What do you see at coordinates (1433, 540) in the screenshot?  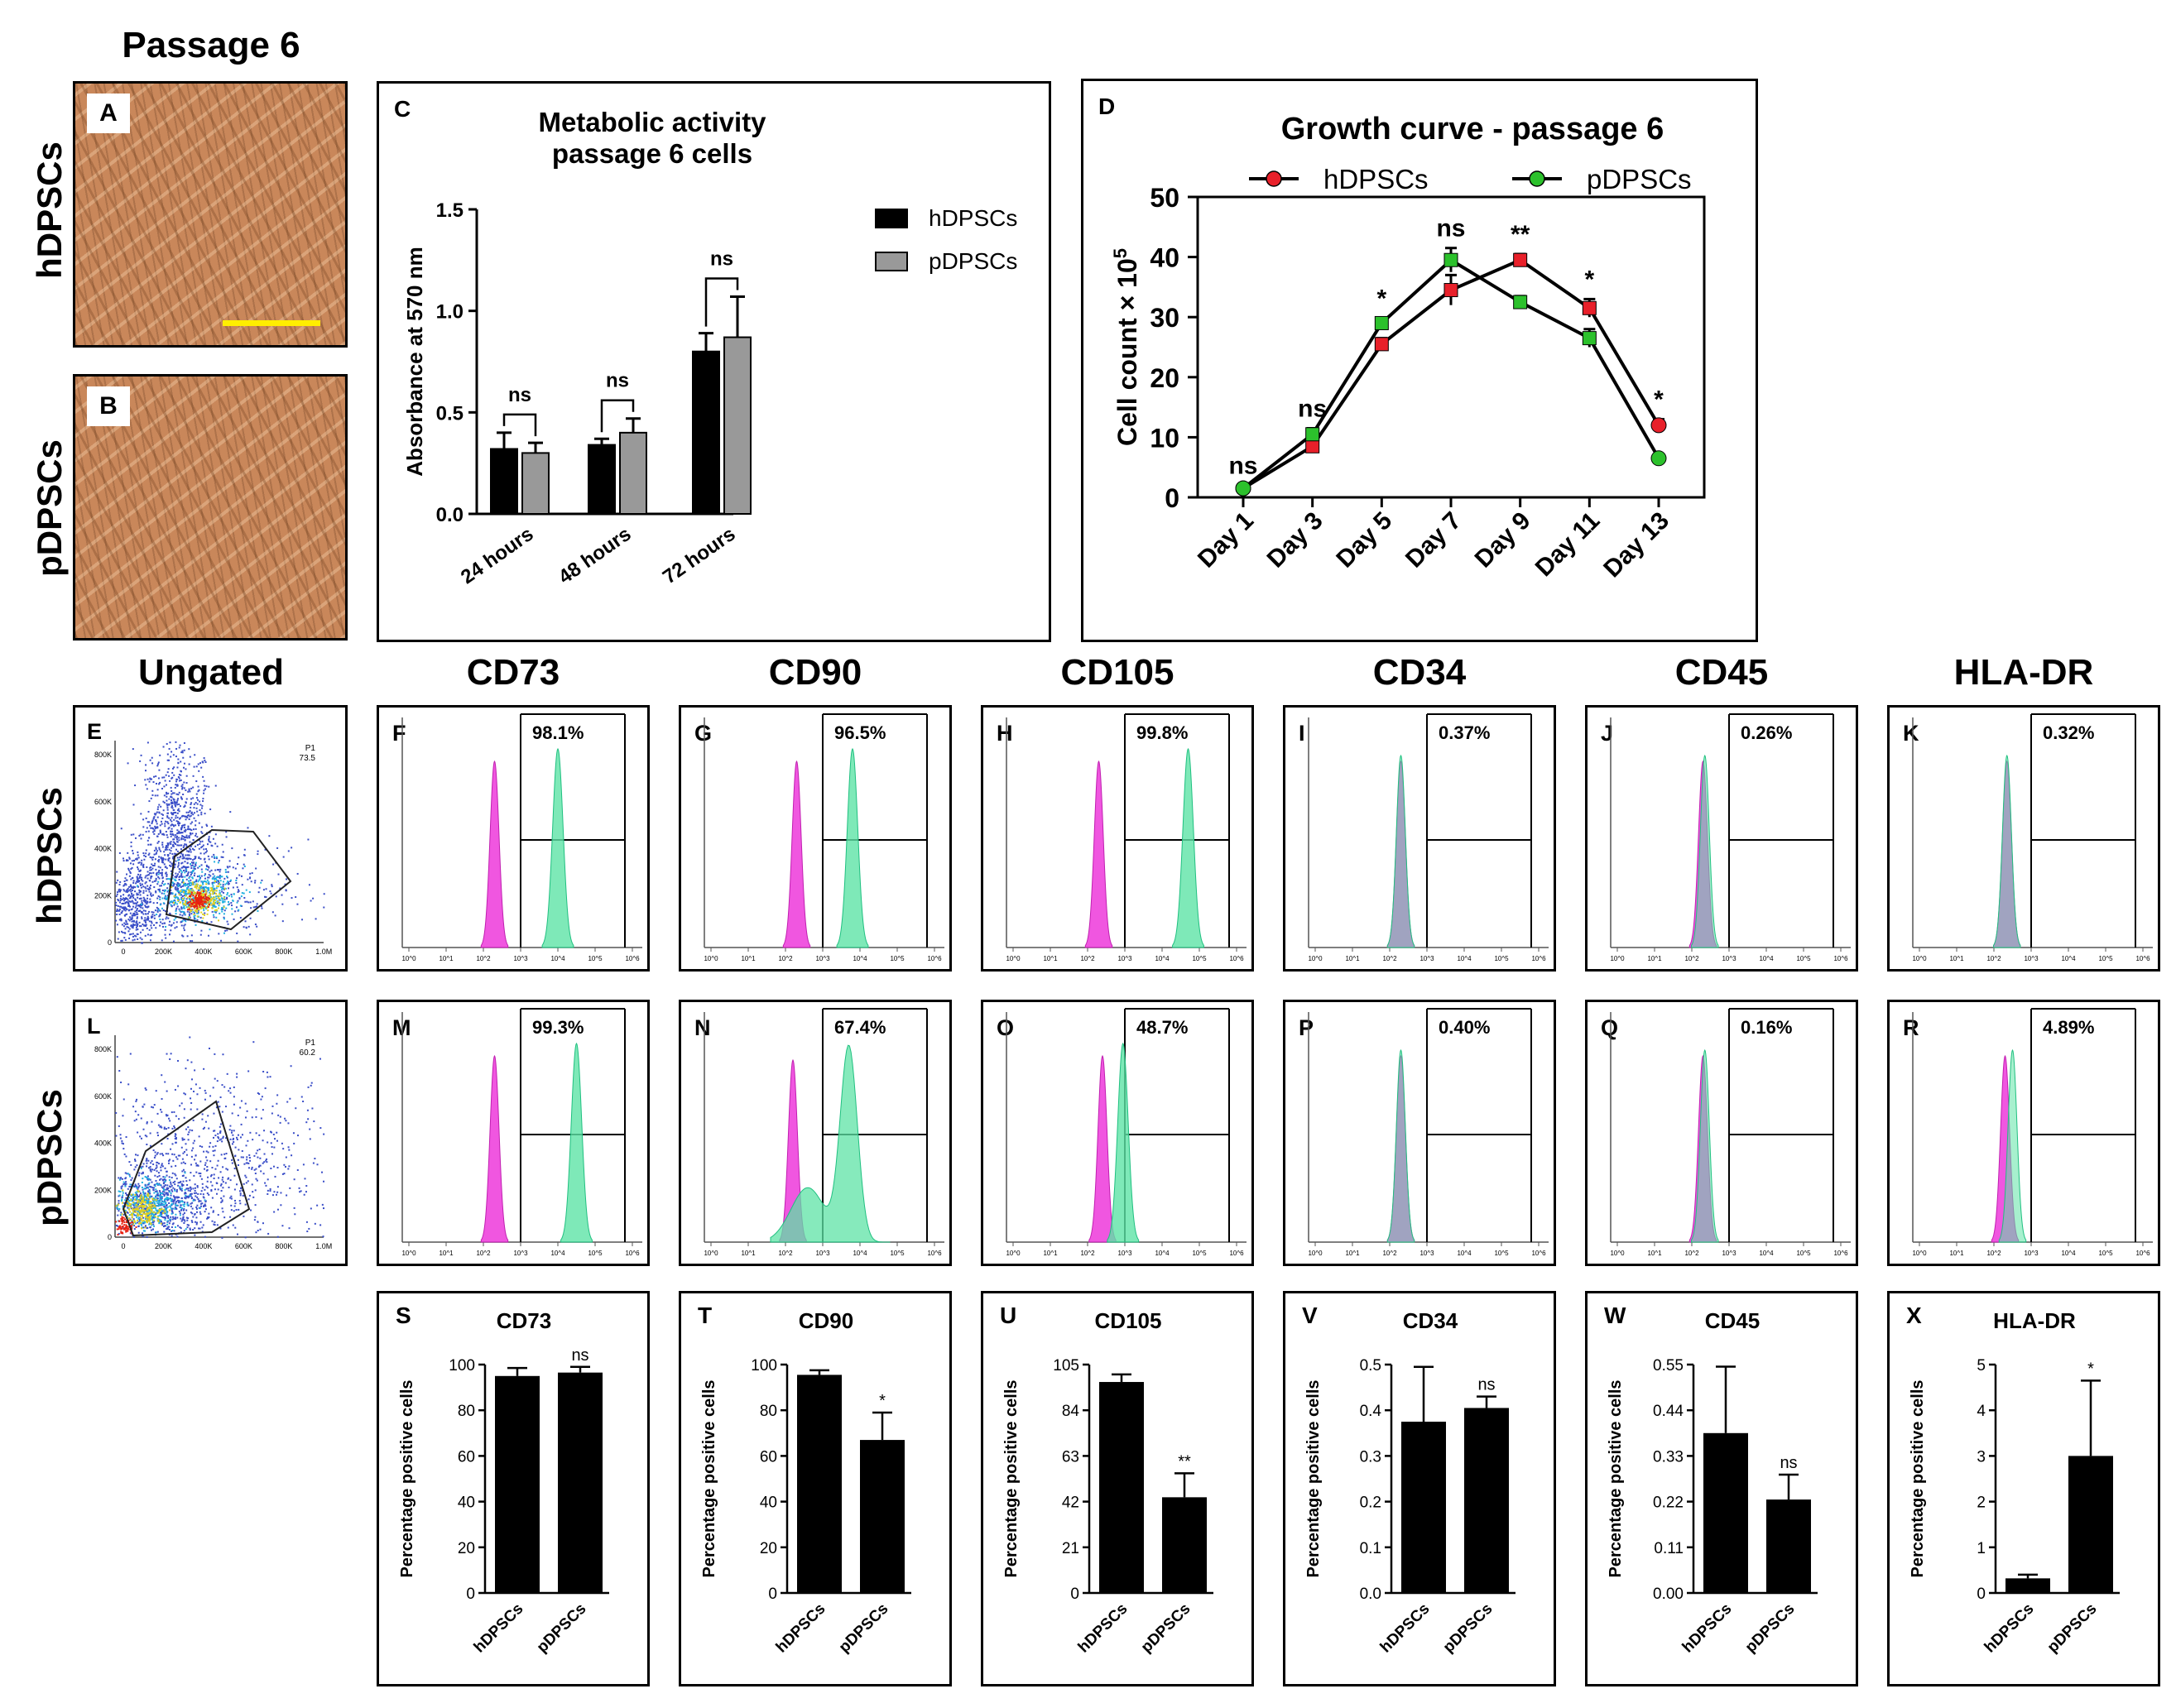 I see `x-tick-label: Day 7` at bounding box center [1433, 540].